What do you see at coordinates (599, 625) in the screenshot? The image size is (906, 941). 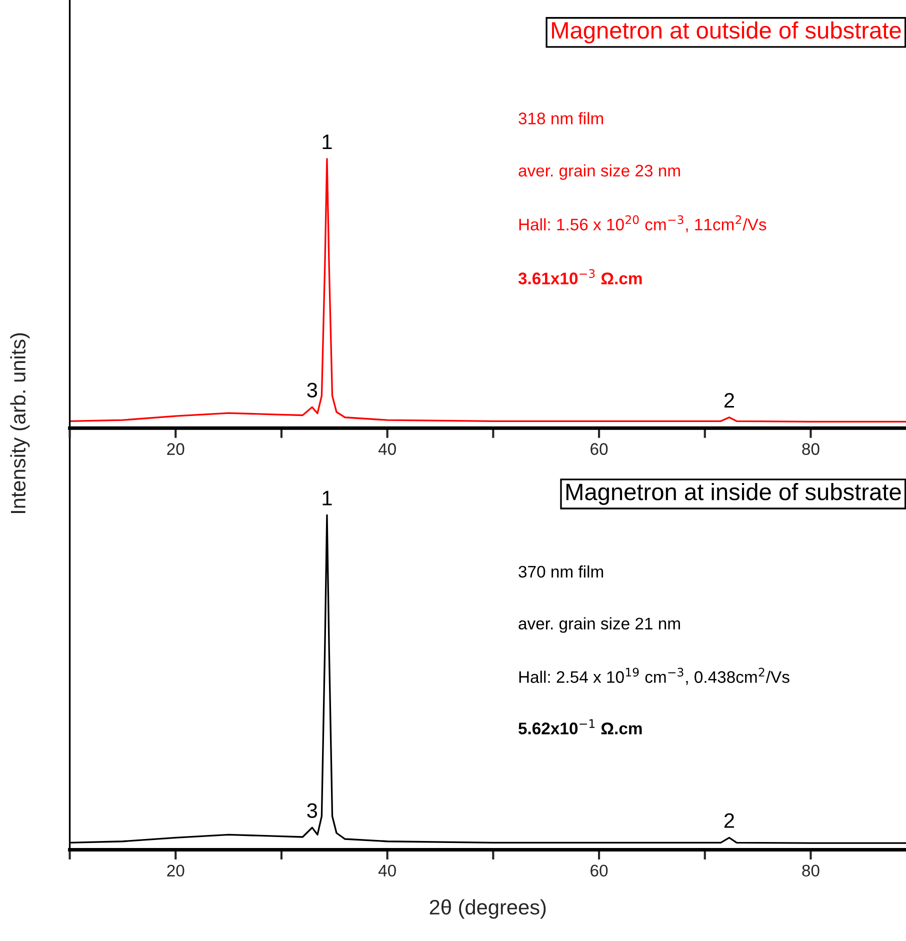 I see `annotation: aver. grain size 21 nm` at bounding box center [599, 625].